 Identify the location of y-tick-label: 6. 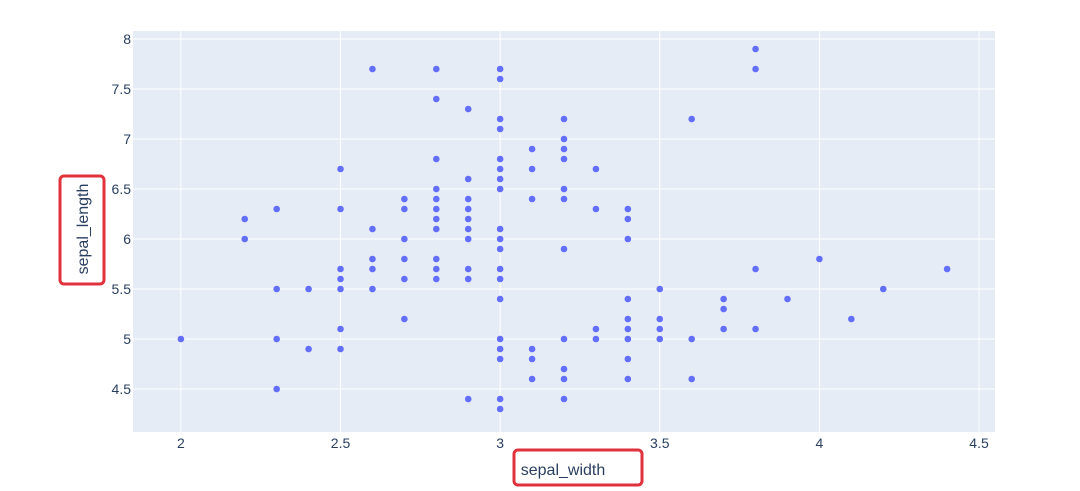
(127, 239).